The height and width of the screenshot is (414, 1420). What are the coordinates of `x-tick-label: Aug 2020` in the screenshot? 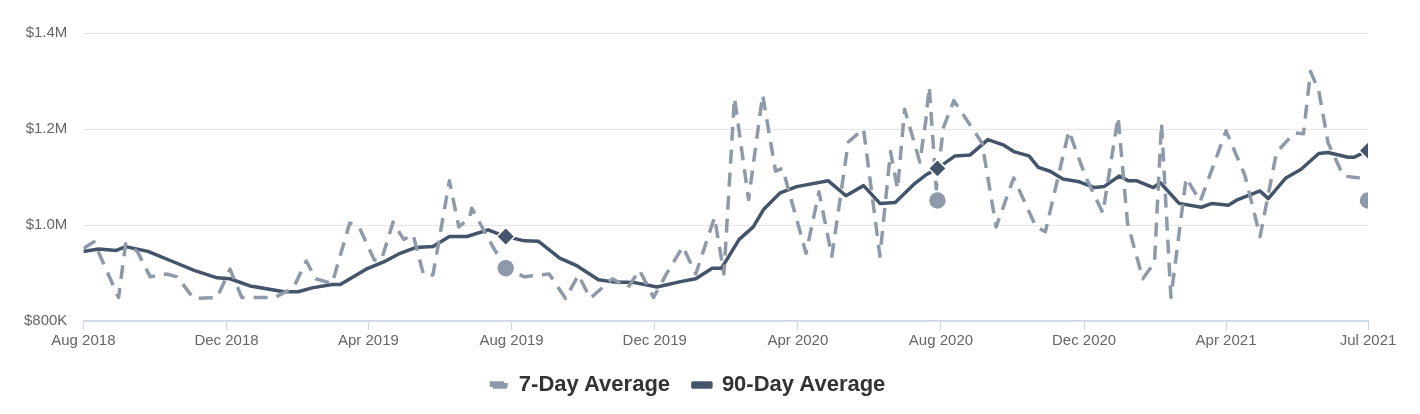 It's located at (941, 340).